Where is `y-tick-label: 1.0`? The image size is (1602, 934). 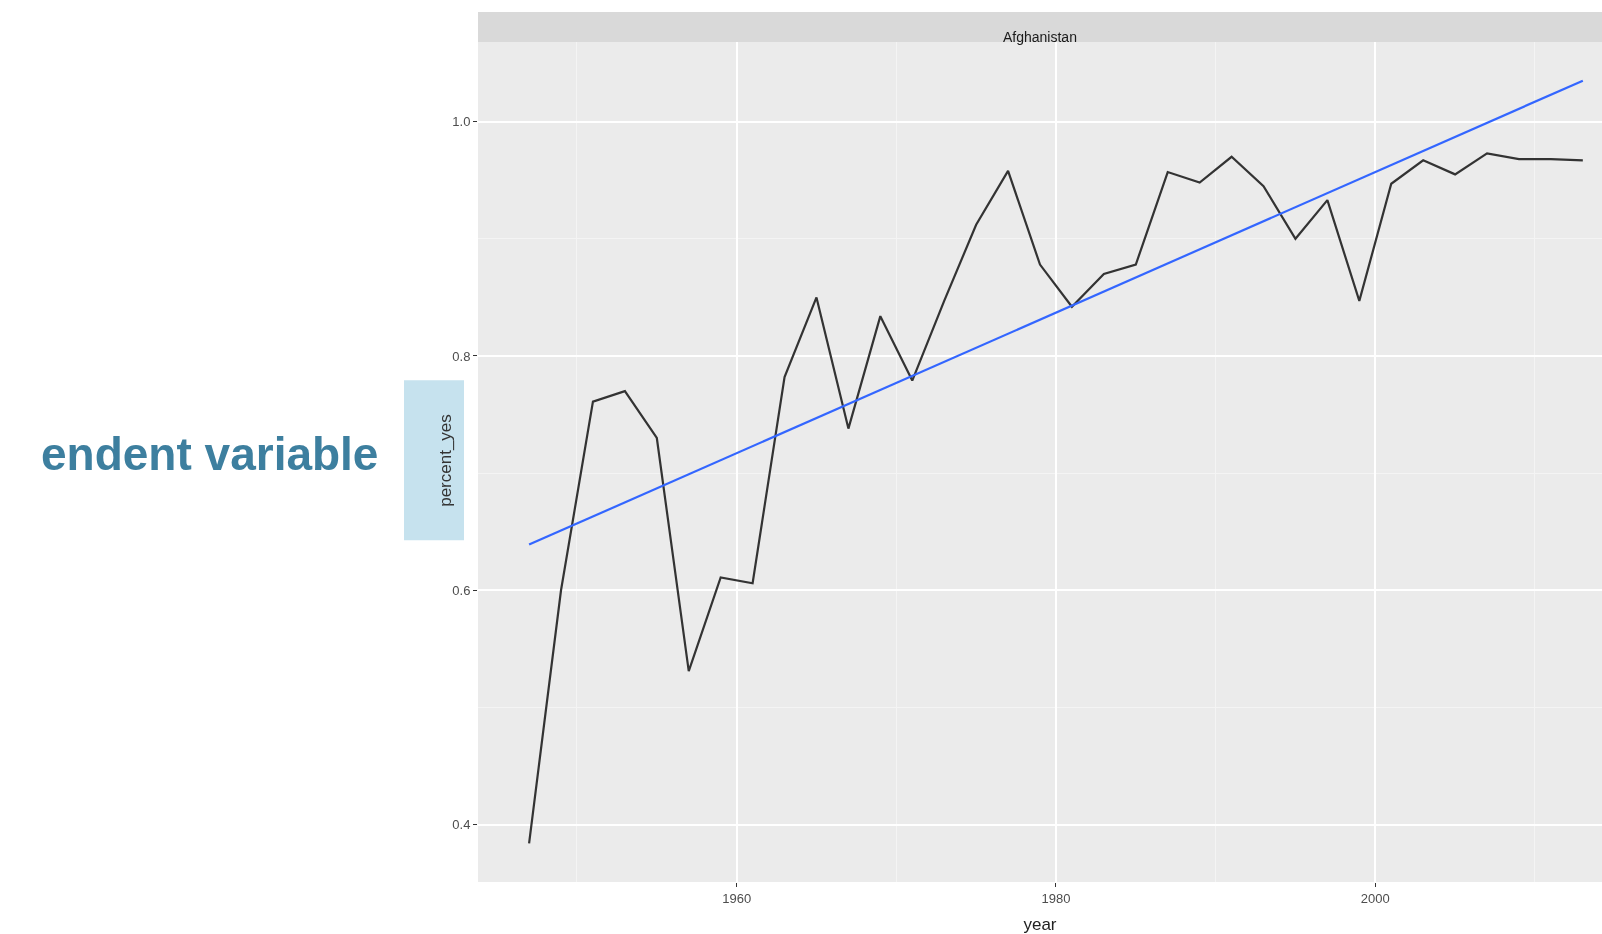 y-tick-label: 1.0 is located at coordinates (461, 122).